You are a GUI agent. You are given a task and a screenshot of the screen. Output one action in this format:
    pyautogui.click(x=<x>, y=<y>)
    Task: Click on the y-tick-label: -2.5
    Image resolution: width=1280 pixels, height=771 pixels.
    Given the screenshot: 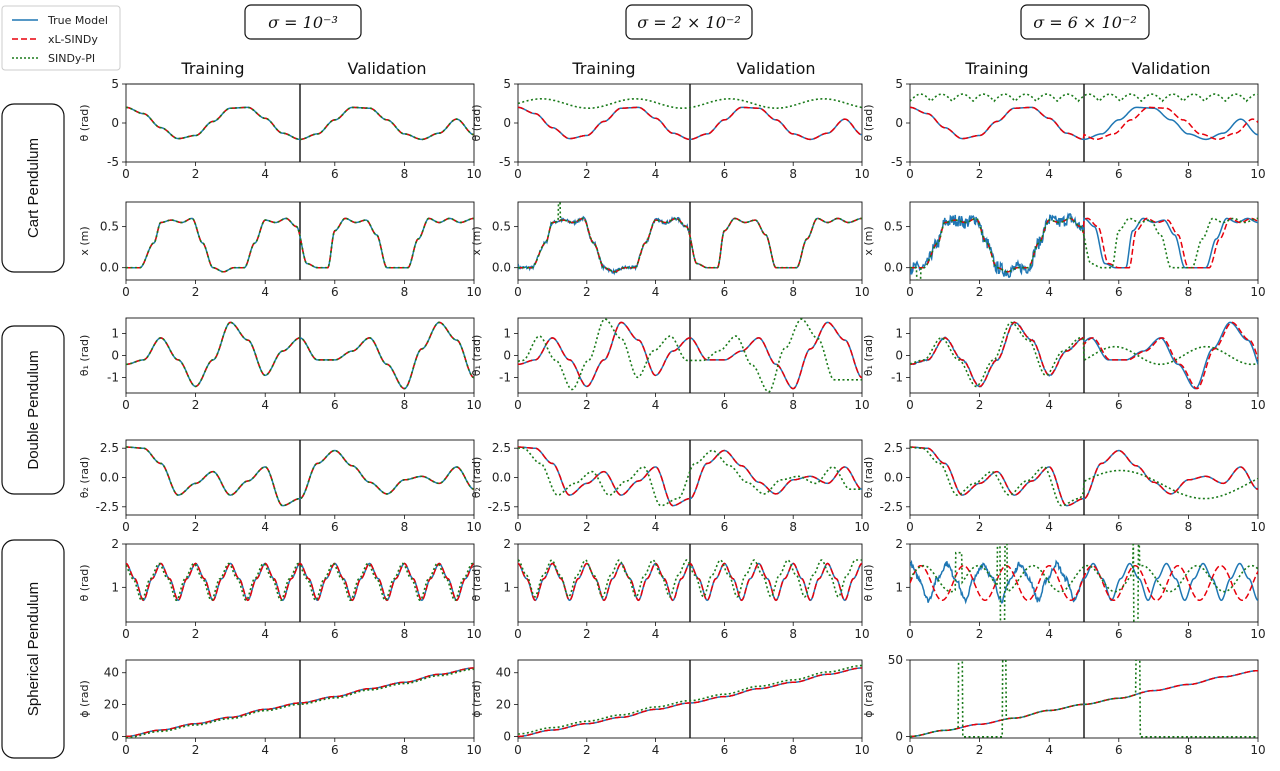 What is the action you would take?
    pyautogui.click(x=891, y=507)
    